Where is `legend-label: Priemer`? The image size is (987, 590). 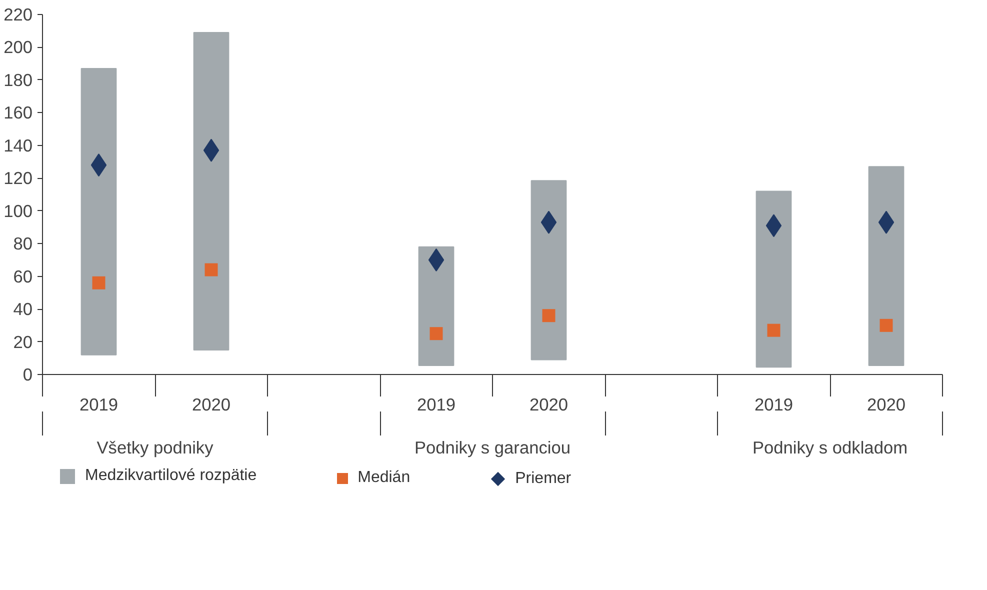
legend-label: Priemer is located at coordinates (543, 478).